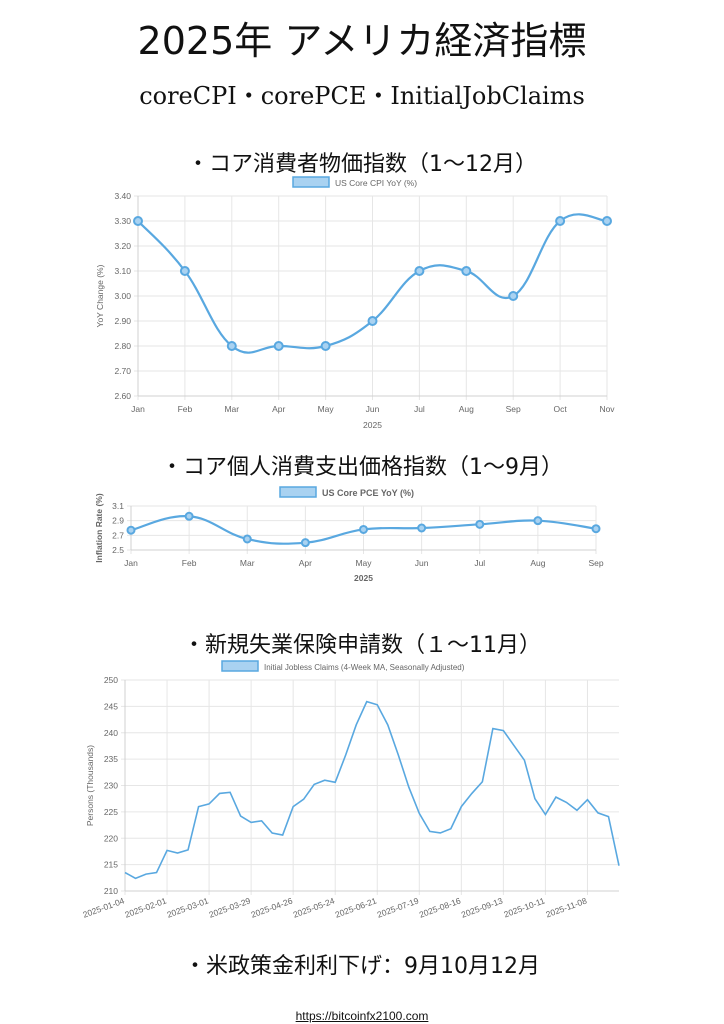 Image resolution: width=724 pixels, height=1024 pixels. What do you see at coordinates (372, 790) in the screenshot?
I see `series-line` at bounding box center [372, 790].